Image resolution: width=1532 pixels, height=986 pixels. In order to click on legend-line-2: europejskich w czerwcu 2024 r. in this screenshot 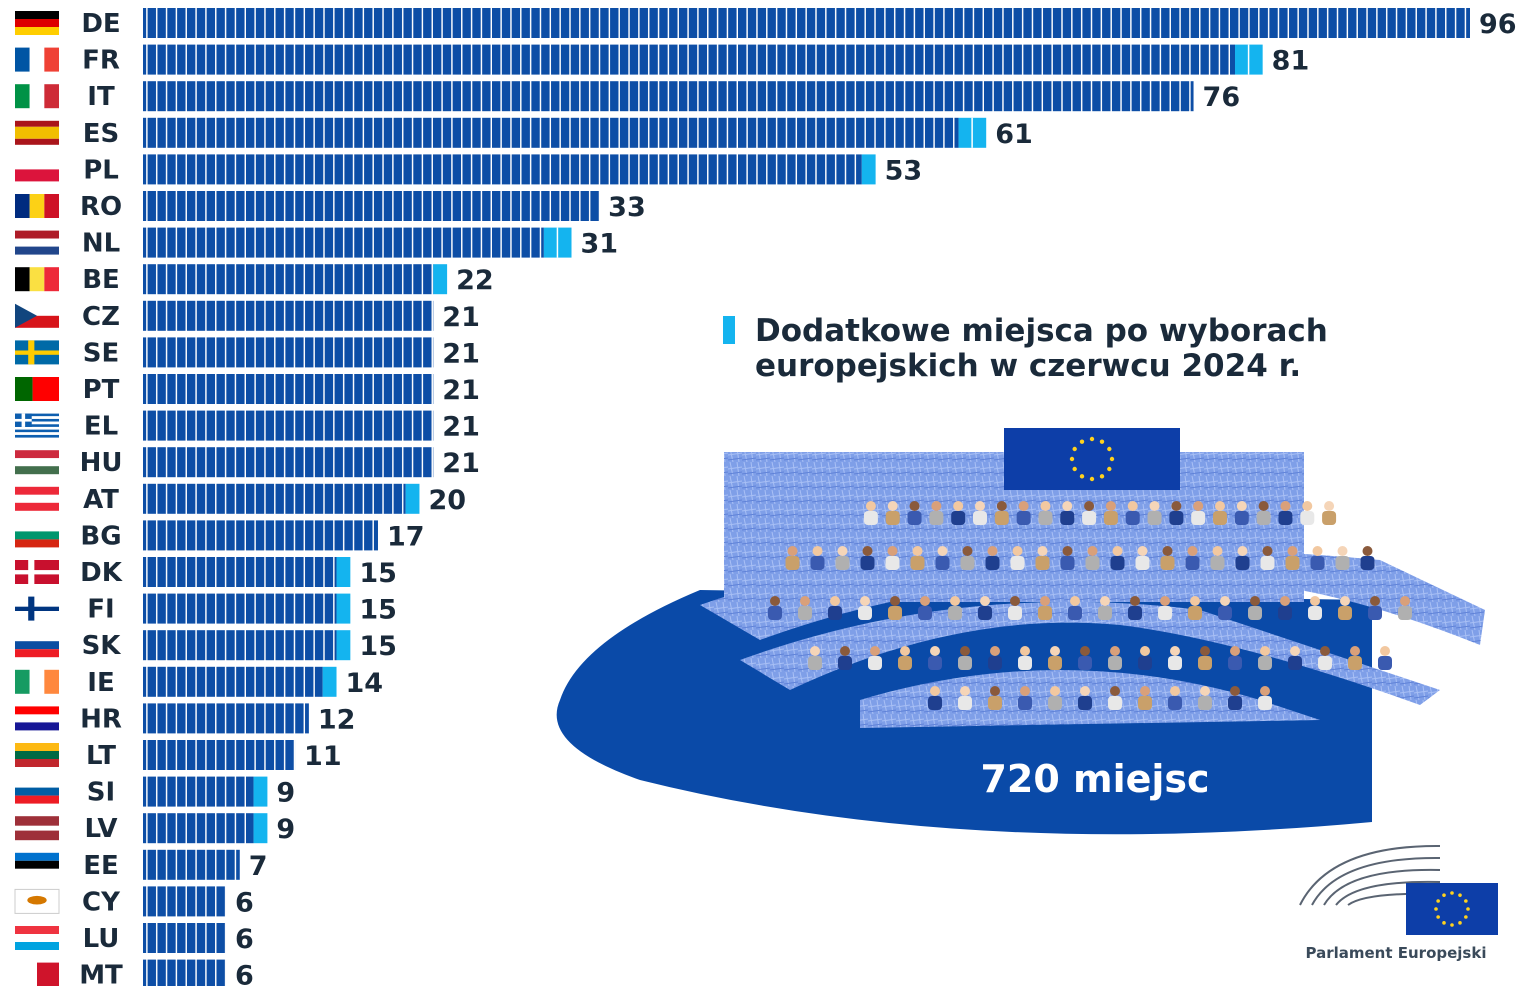, I will do `click(1028, 366)`.